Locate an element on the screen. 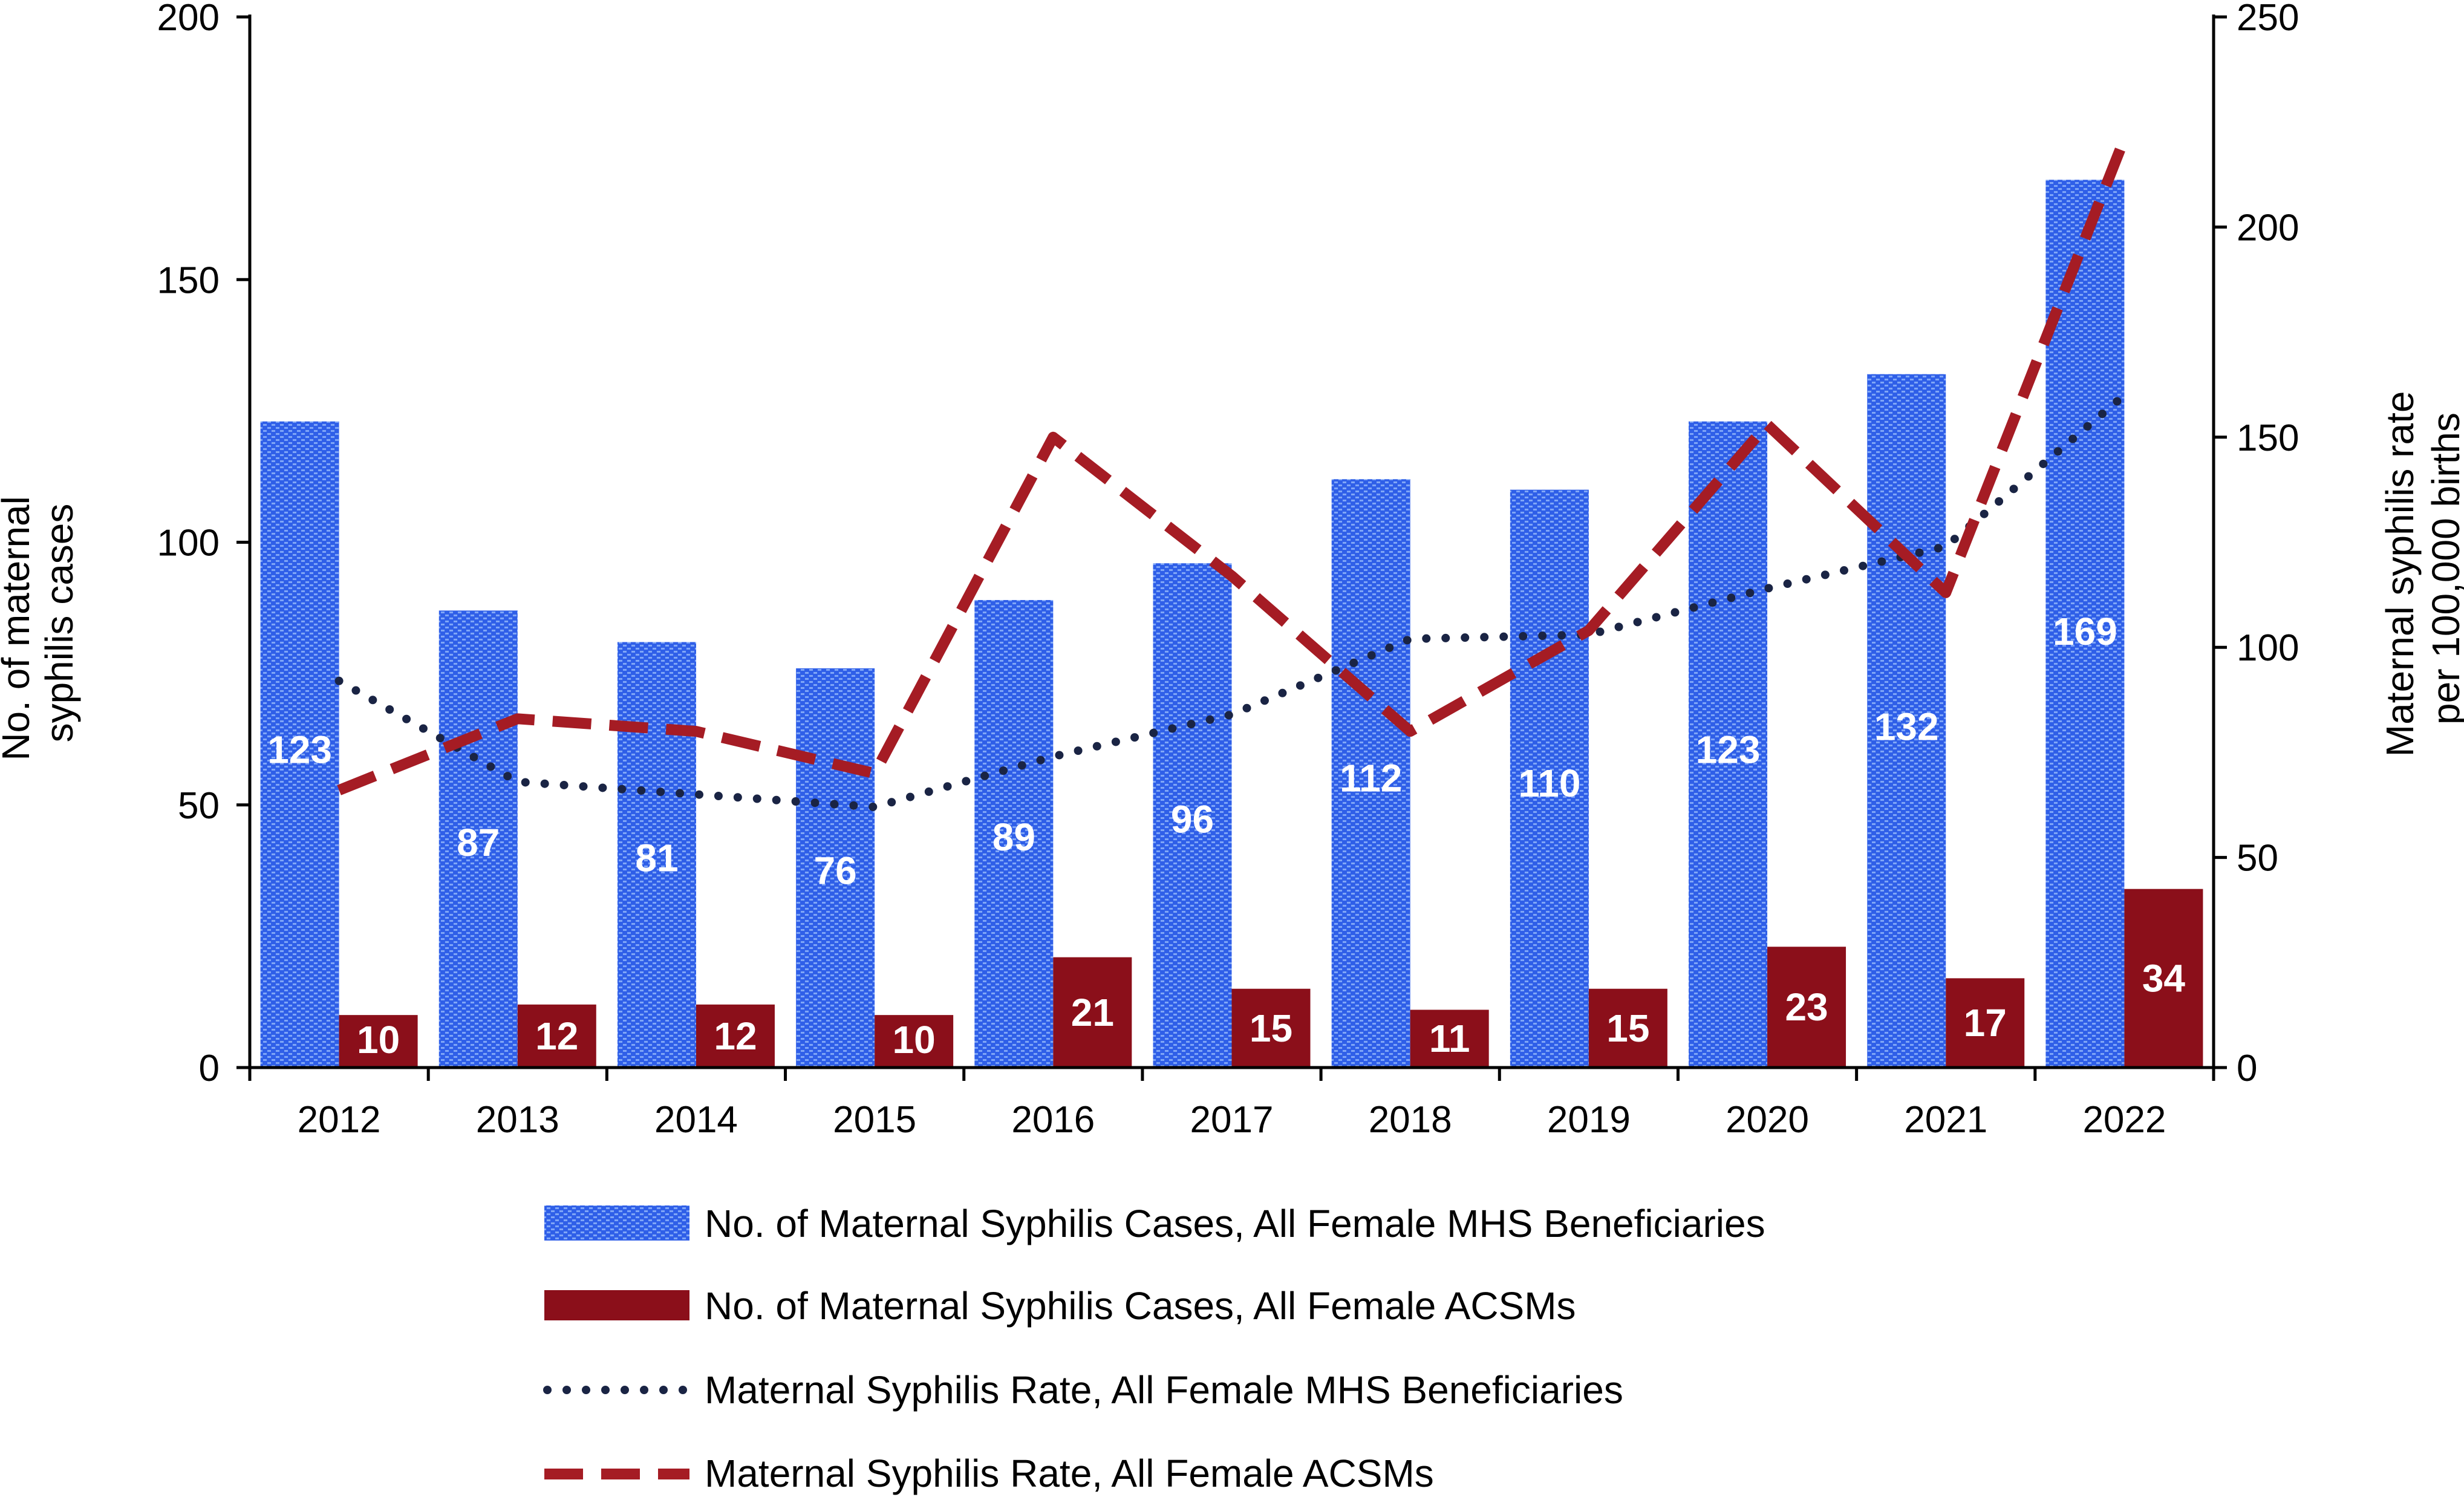 The height and width of the screenshot is (1497, 2464). left-tick-label-100: 100 is located at coordinates (188, 543).